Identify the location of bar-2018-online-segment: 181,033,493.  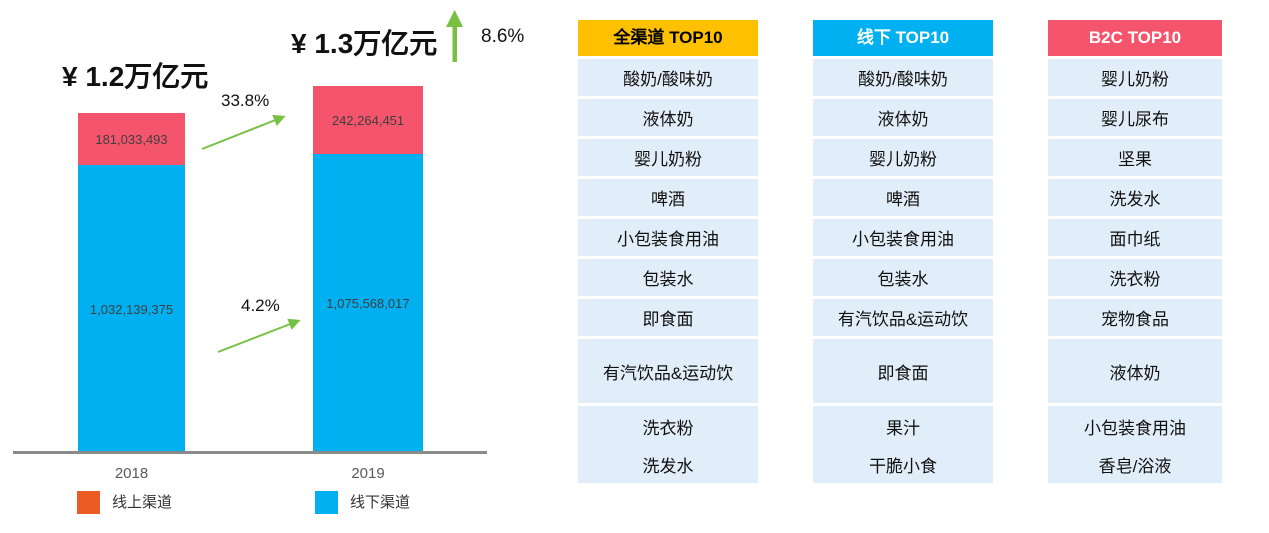
(131, 139).